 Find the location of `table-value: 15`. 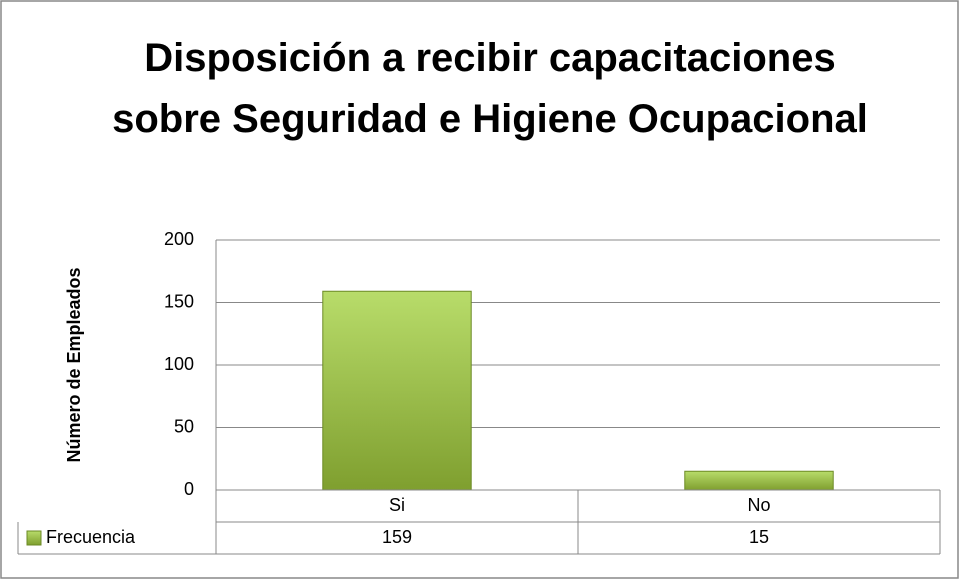

table-value: 15 is located at coordinates (759, 537).